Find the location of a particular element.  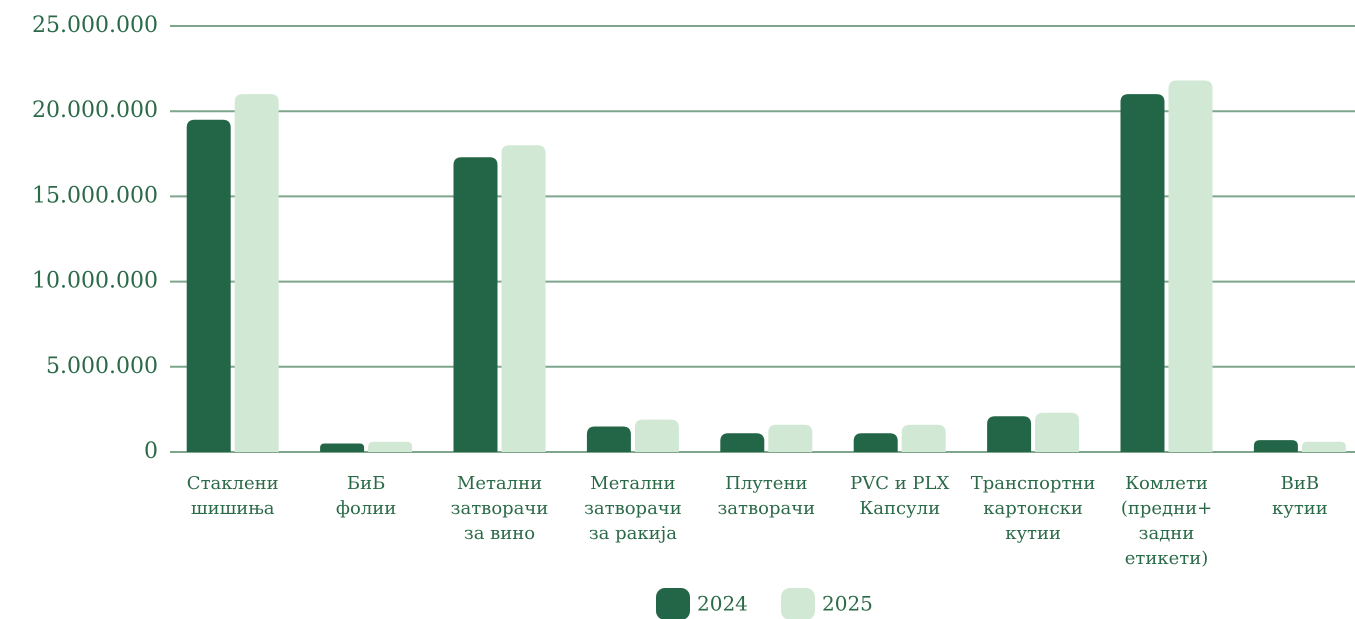

x-tick-label: ВиВ кутии is located at coordinates (1300, 496).